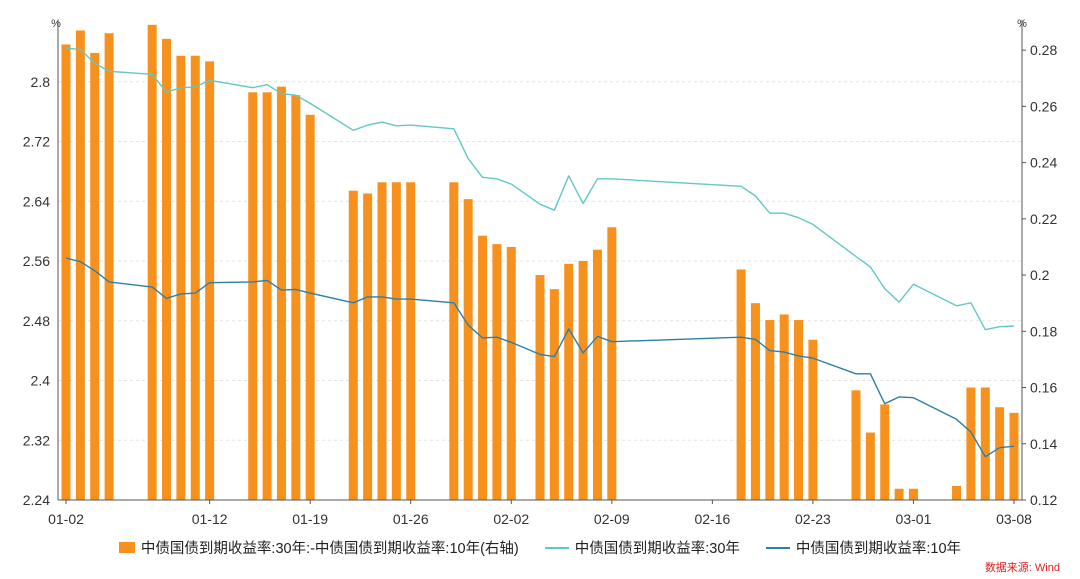 The height and width of the screenshot is (579, 1080). What do you see at coordinates (1043, 331) in the screenshot?
I see `y-tick-label-right: 0.18` at bounding box center [1043, 331].